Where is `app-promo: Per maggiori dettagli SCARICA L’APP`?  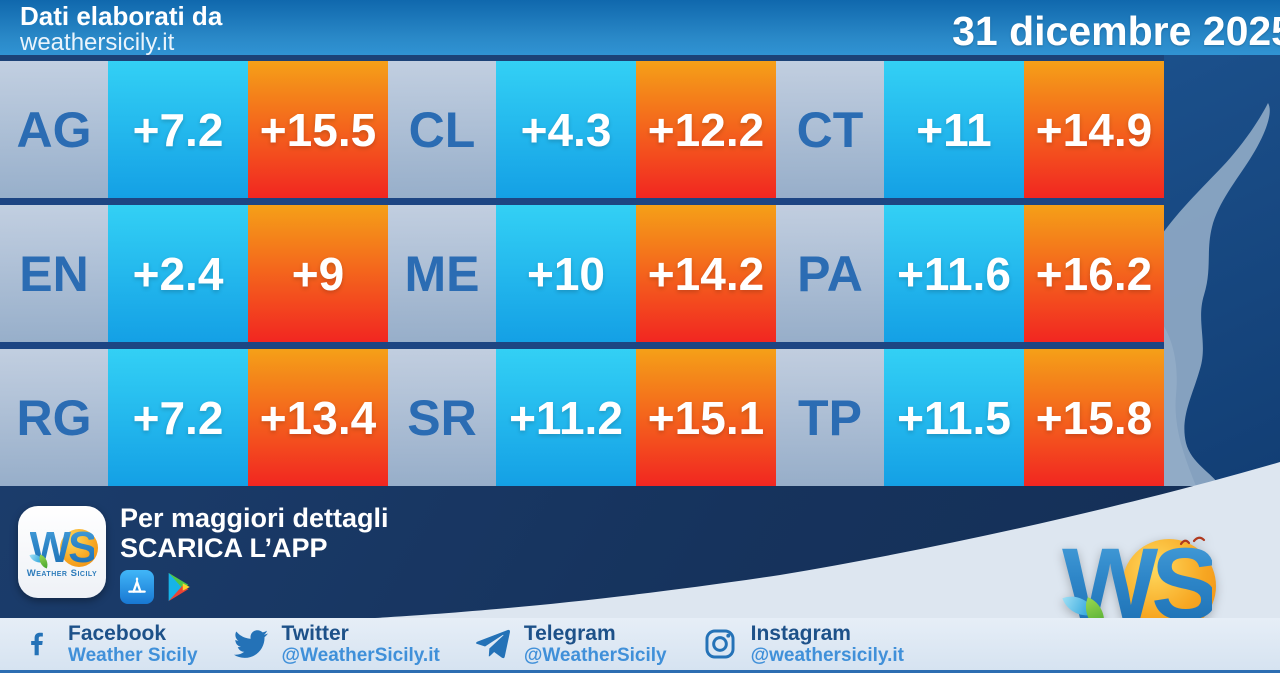 app-promo: Per maggiori dettagli SCARICA L’APP is located at coordinates (254, 554).